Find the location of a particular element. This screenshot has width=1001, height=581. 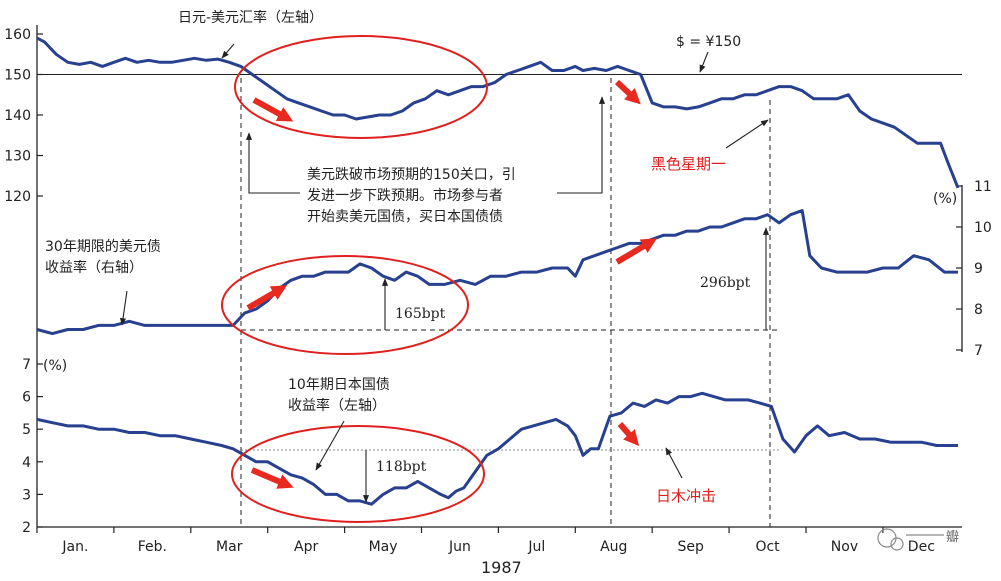

right-tick-label: 9 is located at coordinates (978, 269).